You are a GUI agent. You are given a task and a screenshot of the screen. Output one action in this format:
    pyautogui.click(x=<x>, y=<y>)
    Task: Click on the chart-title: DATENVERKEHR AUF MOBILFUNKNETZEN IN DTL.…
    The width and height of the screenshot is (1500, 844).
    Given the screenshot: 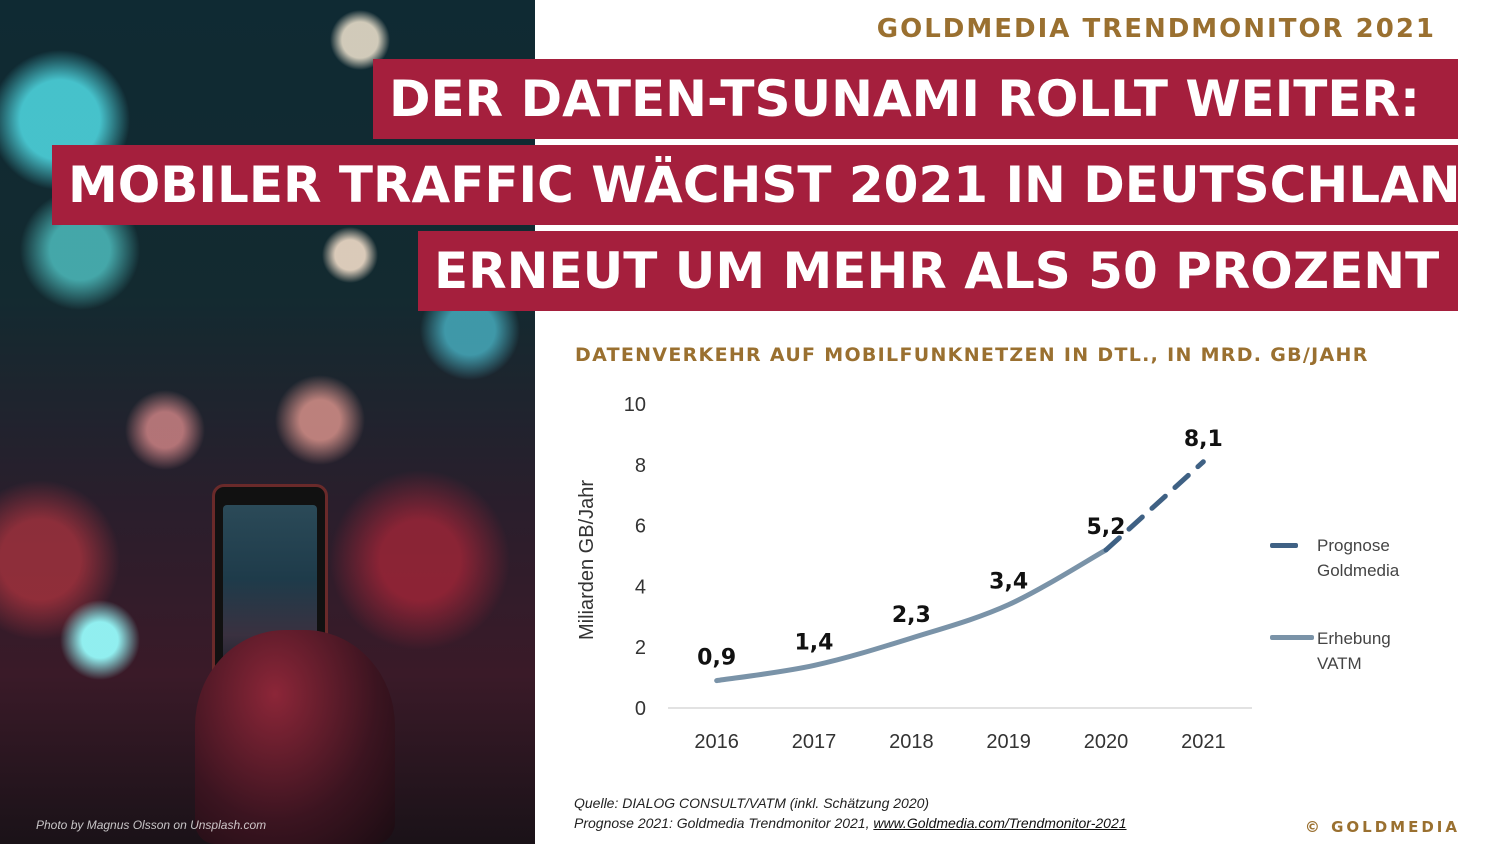 What is the action you would take?
    pyautogui.click(x=972, y=355)
    